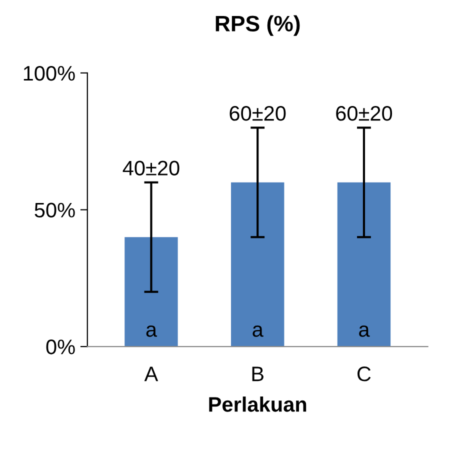  Describe the element at coordinates (60, 347) in the screenshot. I see `y-tick-label: 0%` at that location.